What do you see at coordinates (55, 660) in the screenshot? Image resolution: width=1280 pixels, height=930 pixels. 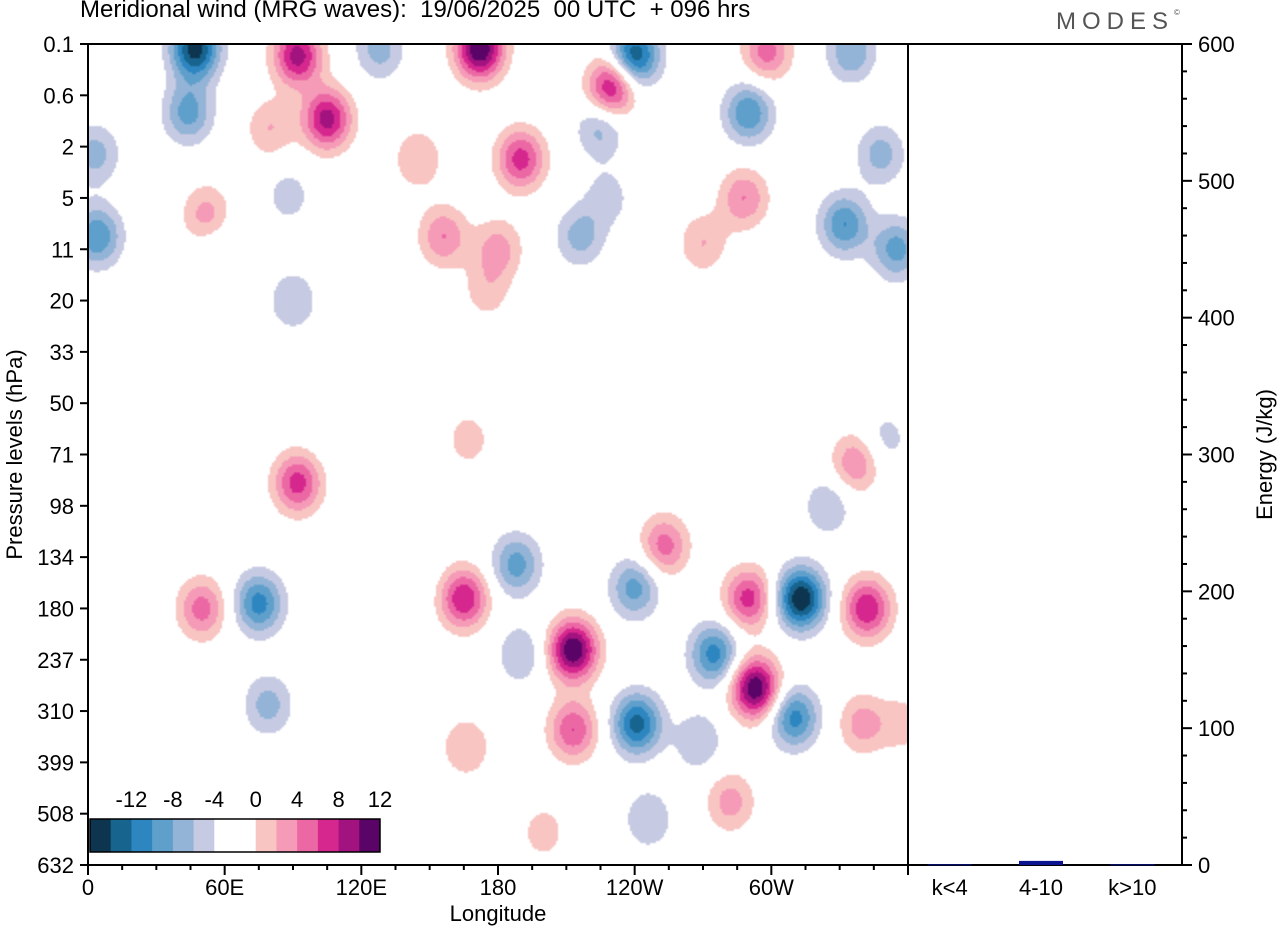 I see `y-tick-label: 237` at bounding box center [55, 660].